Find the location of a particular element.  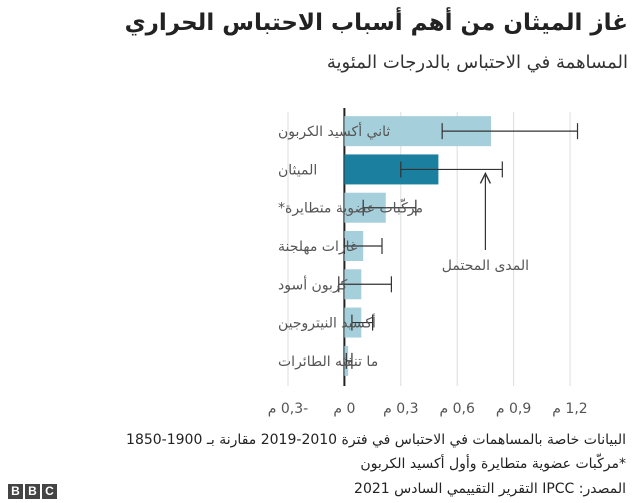

annotation: المدى المحتمل is located at coordinates (485, 222).